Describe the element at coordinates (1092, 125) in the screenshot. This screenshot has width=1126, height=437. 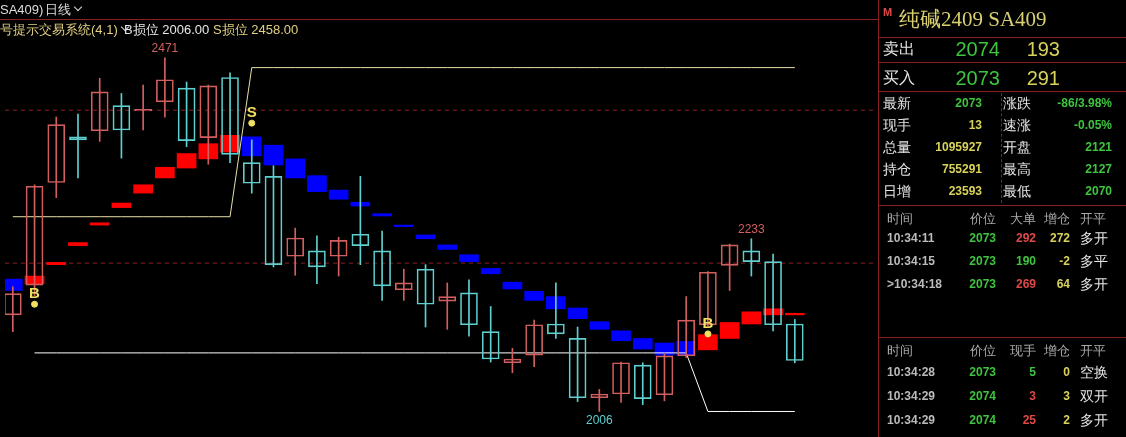
I see `text: -0.05%` at that location.